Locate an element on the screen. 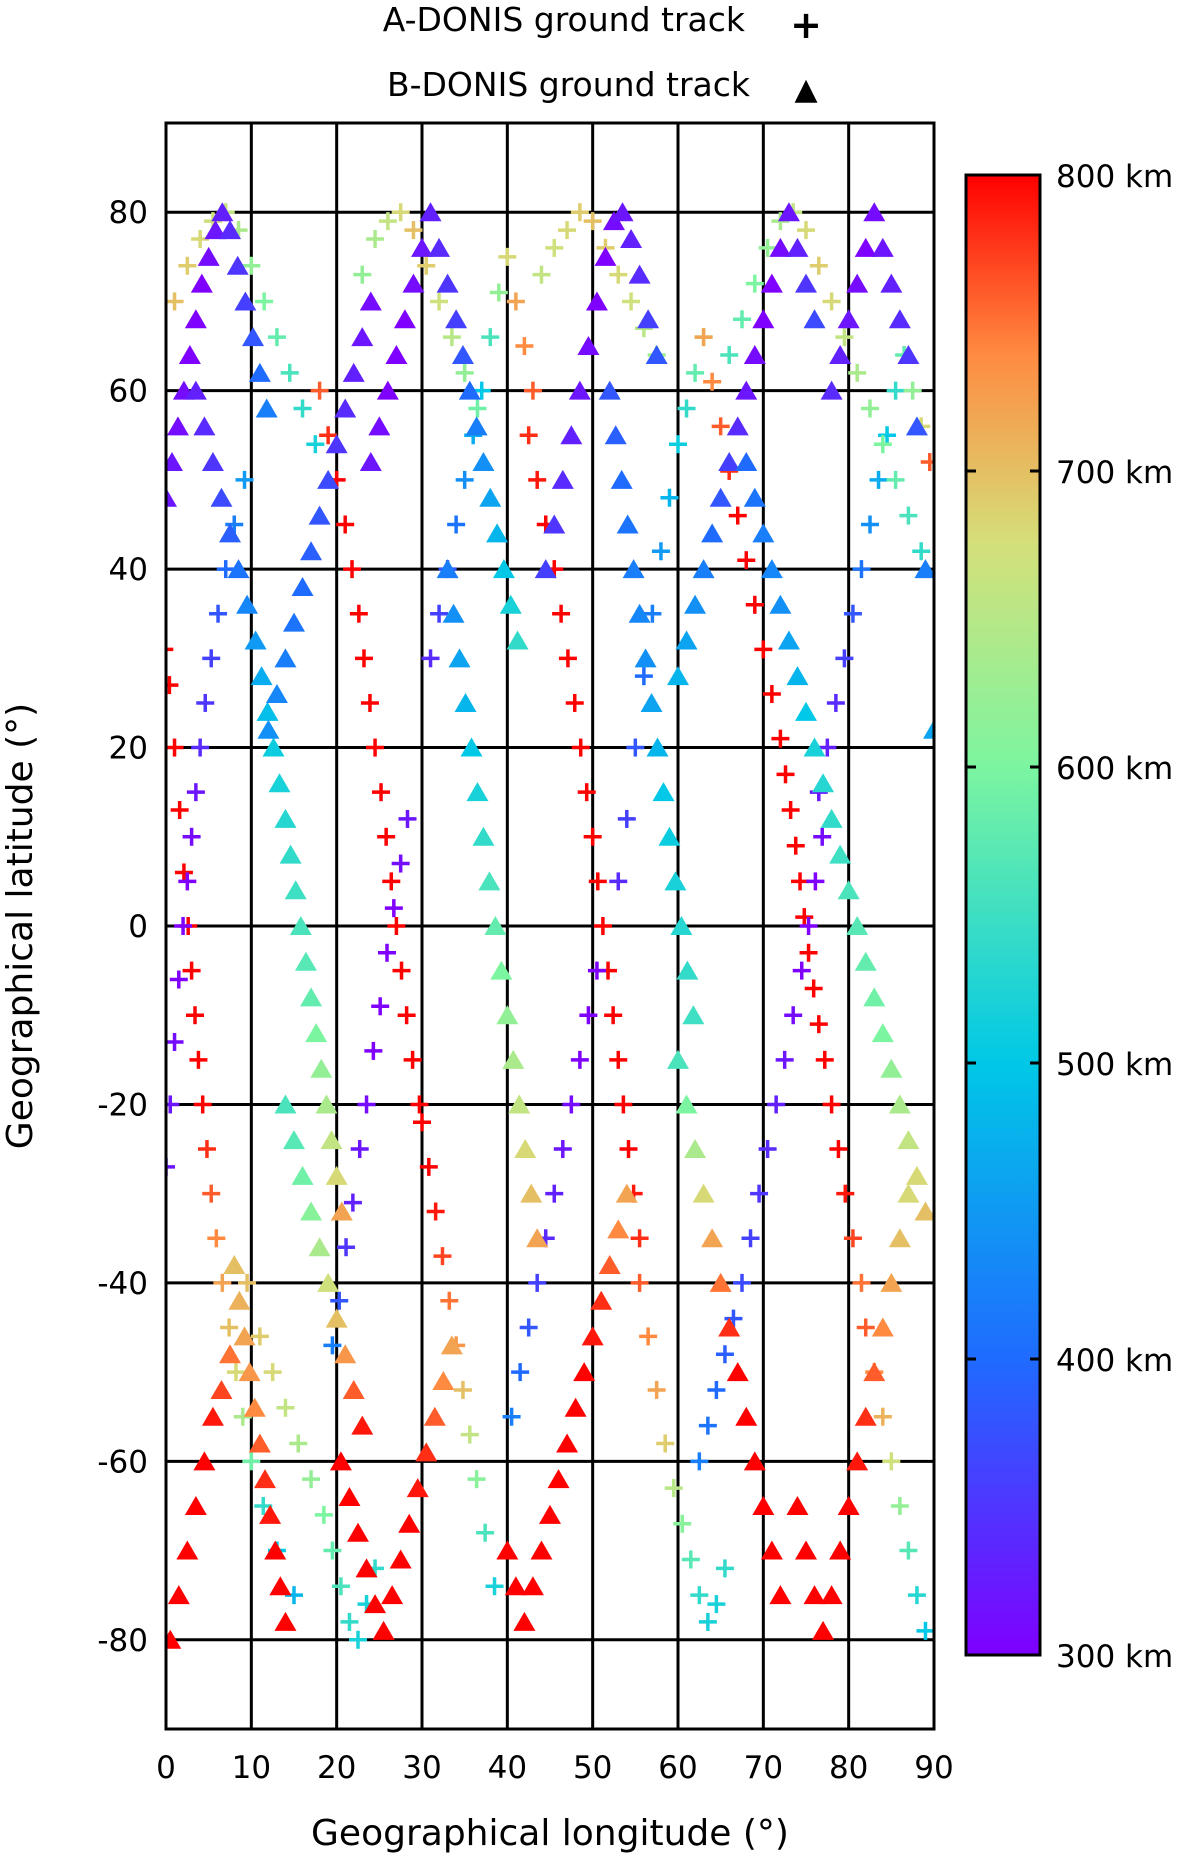 This screenshot has height=1860, width=1200. x-tick-label: 10 is located at coordinates (251, 1768).